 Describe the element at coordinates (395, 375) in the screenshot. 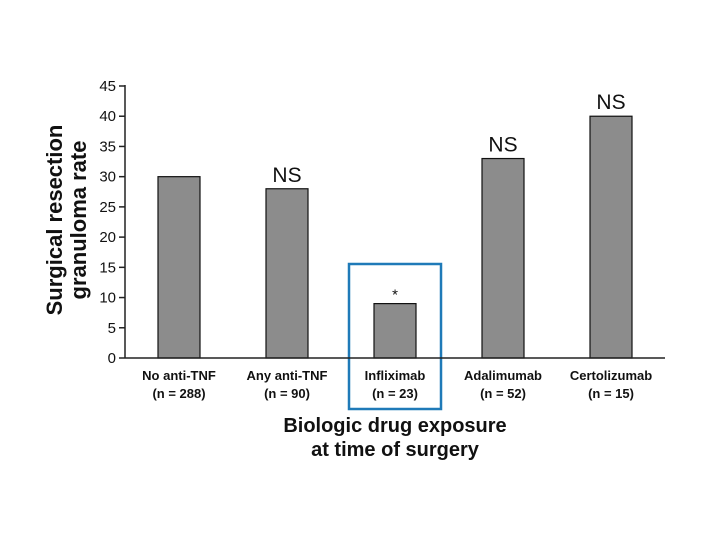

I see `x-tick-label: Infliximab` at that location.